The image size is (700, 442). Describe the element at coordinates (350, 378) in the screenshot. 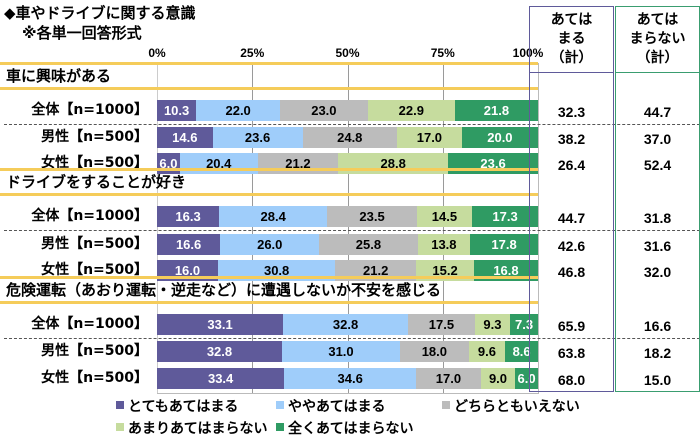

I see `bar-value-label: 34.6` at that location.